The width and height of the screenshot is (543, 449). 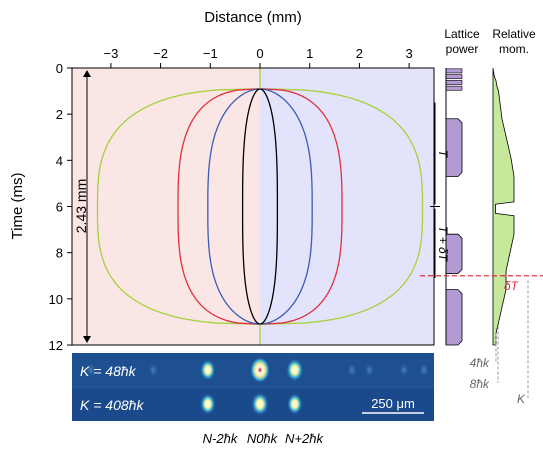 I want to click on momentum-step-labels: 4ħk 8ħk K, so click(x=499, y=343).